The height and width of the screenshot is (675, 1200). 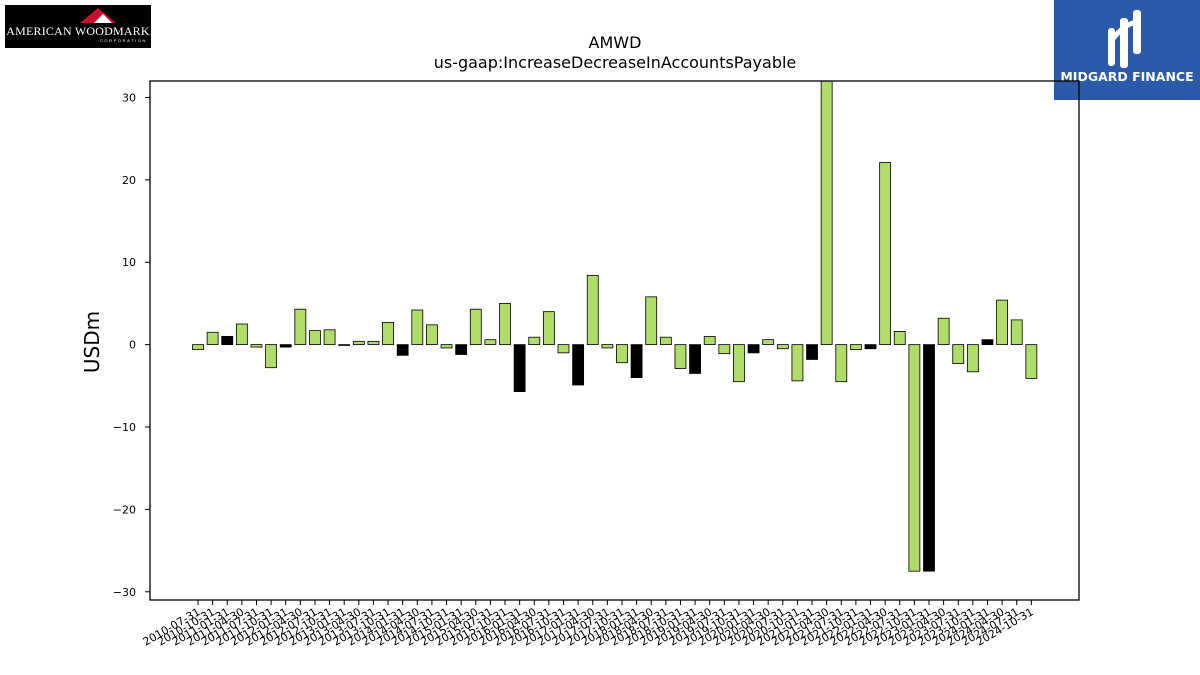 I want to click on midgard-finance-logo: MIDGARD FINANCE, so click(x=1127, y=50).